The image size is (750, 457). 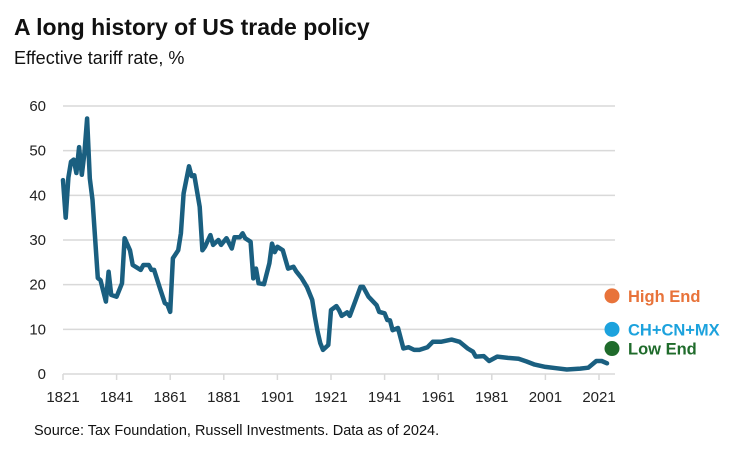 I want to click on x-tick-label: 2001, so click(x=545, y=397).